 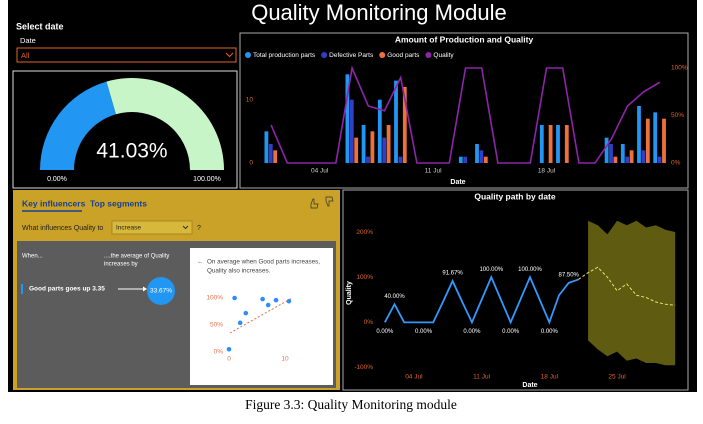 I want to click on y-tick-label: 200%, so click(x=364, y=232).